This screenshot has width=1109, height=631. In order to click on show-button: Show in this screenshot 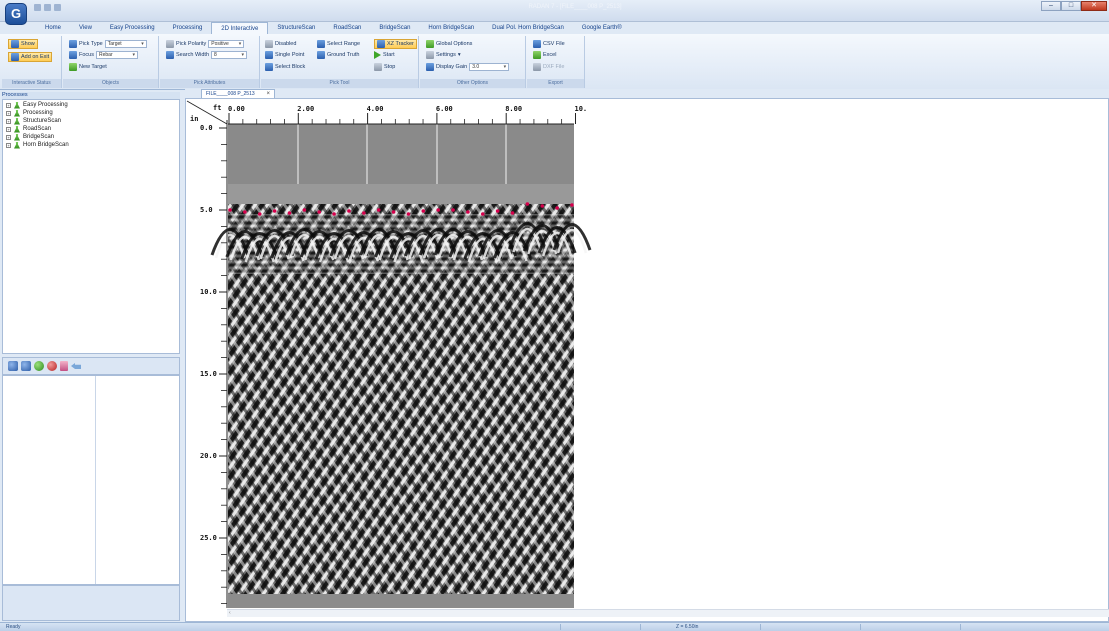, I will do `click(23, 44)`.